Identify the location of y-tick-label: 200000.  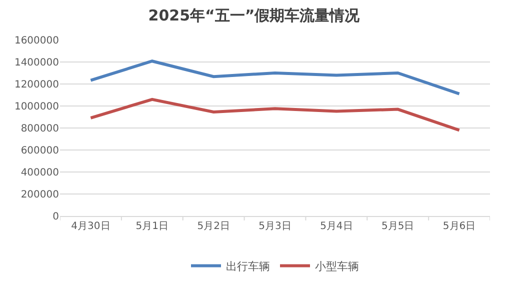
(39, 195).